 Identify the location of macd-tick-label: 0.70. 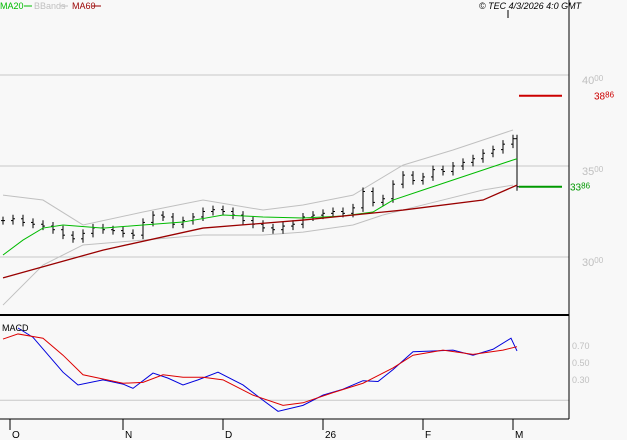
(581, 346).